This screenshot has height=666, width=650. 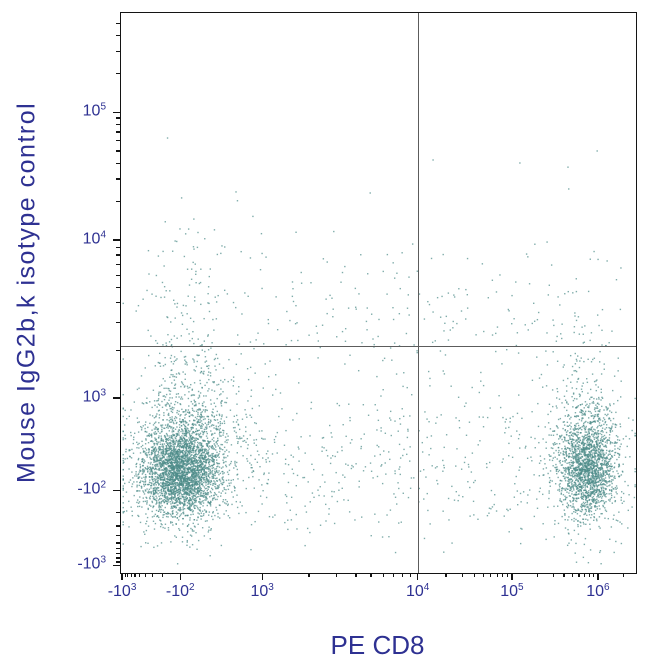 What do you see at coordinates (377, 579) in the screenshot?
I see `x-axis-tick-marks` at bounding box center [377, 579].